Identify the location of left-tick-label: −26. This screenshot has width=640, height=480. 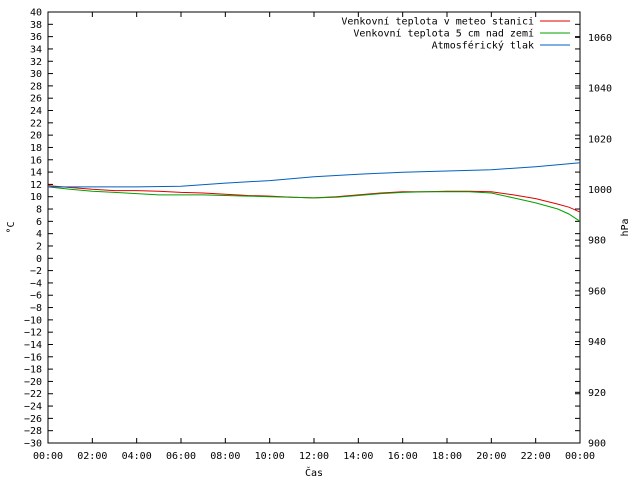
(33, 419).